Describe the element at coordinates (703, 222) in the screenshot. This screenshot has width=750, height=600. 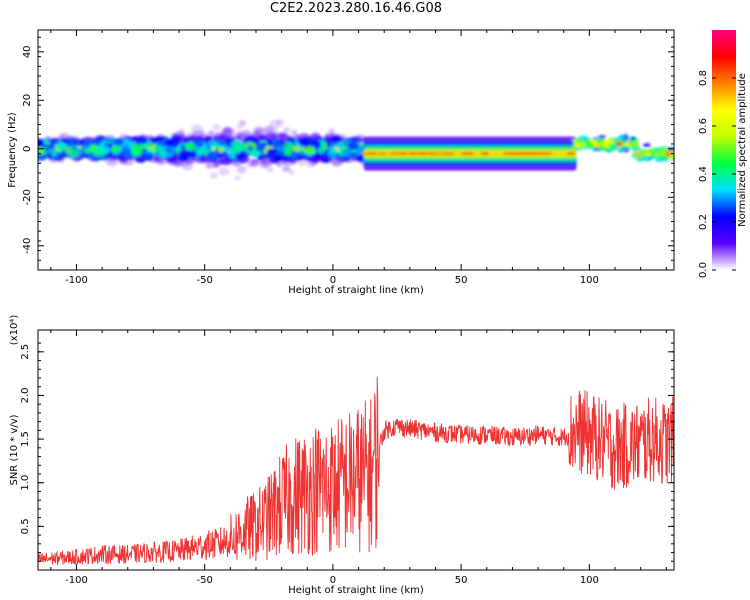
I see `colorbar-tick-label: 0.2` at that location.